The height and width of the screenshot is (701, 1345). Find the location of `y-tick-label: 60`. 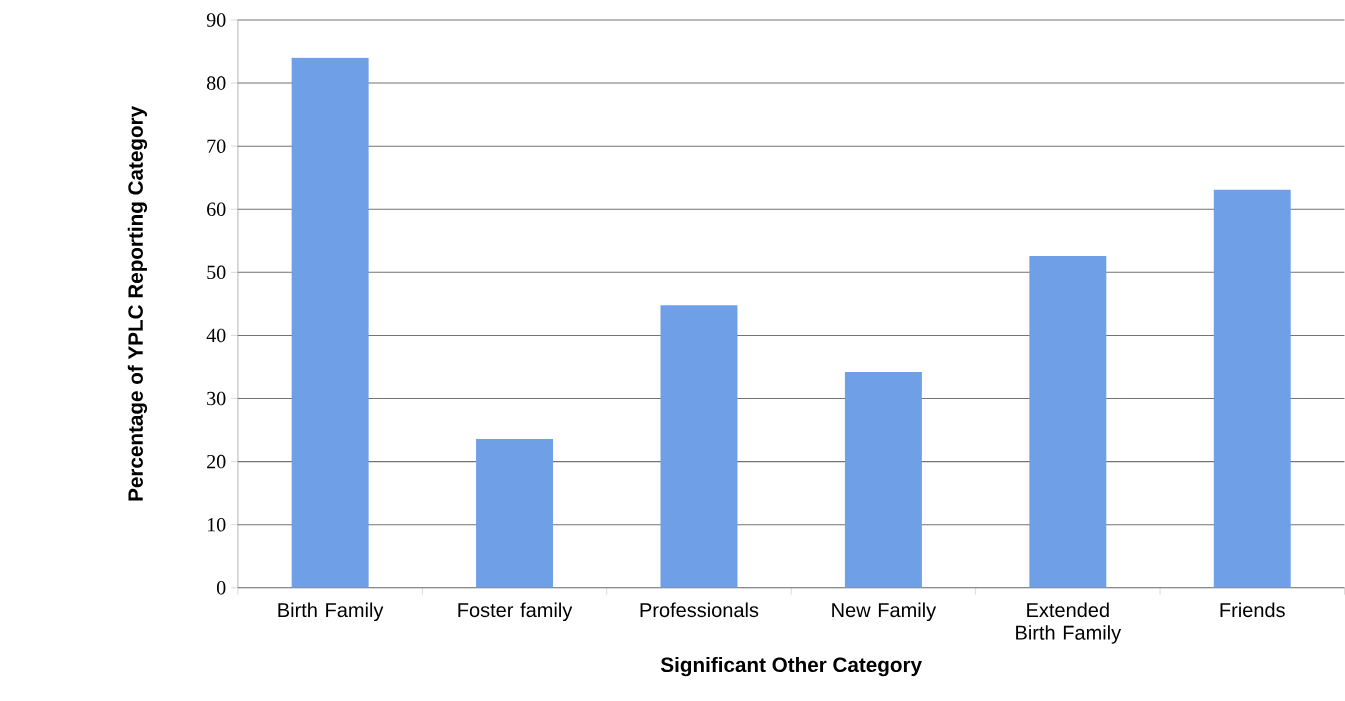

y-tick-label: 60 is located at coordinates (216, 209).